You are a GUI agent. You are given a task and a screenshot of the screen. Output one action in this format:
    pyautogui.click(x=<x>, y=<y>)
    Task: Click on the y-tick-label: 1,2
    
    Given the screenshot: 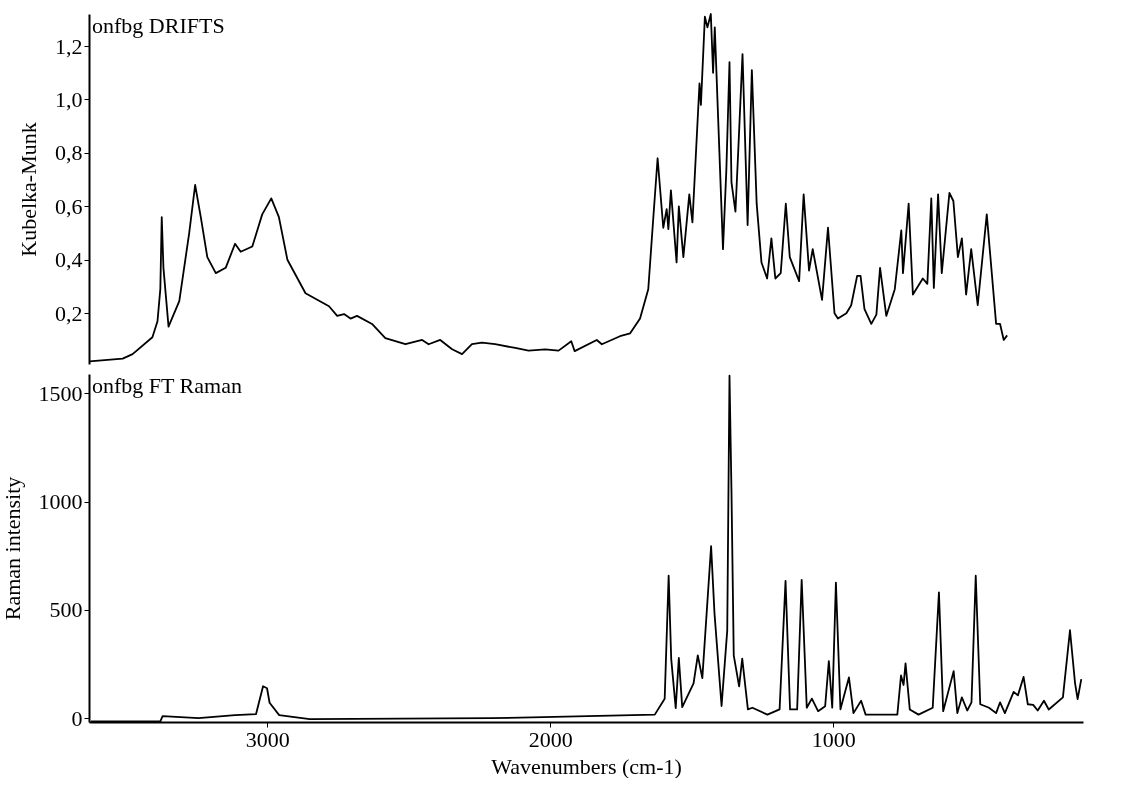 What is the action you would take?
    pyautogui.click(x=69, y=46)
    